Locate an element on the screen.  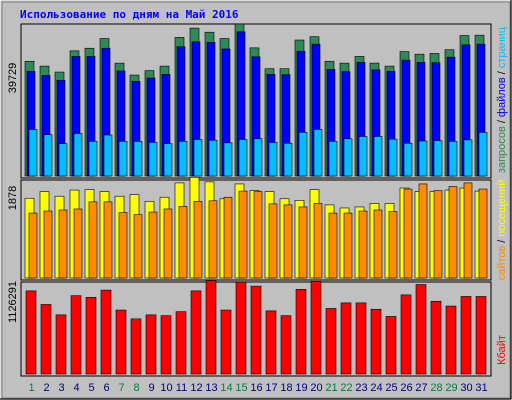
x-tick-day-19: 19 is located at coordinates (301, 388).